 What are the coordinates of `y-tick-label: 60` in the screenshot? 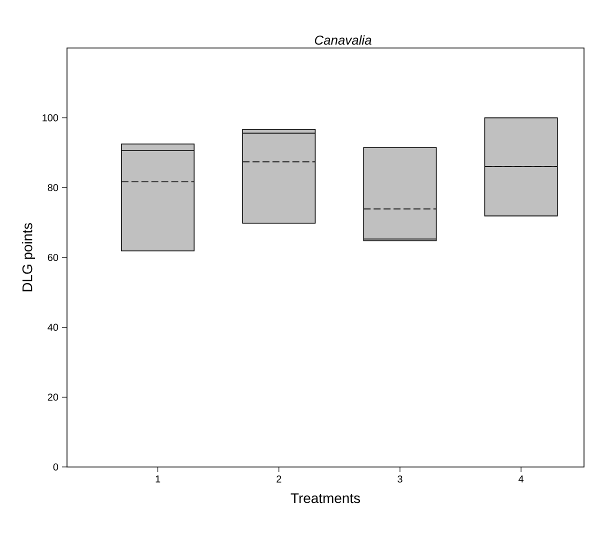 It's located at (53, 258).